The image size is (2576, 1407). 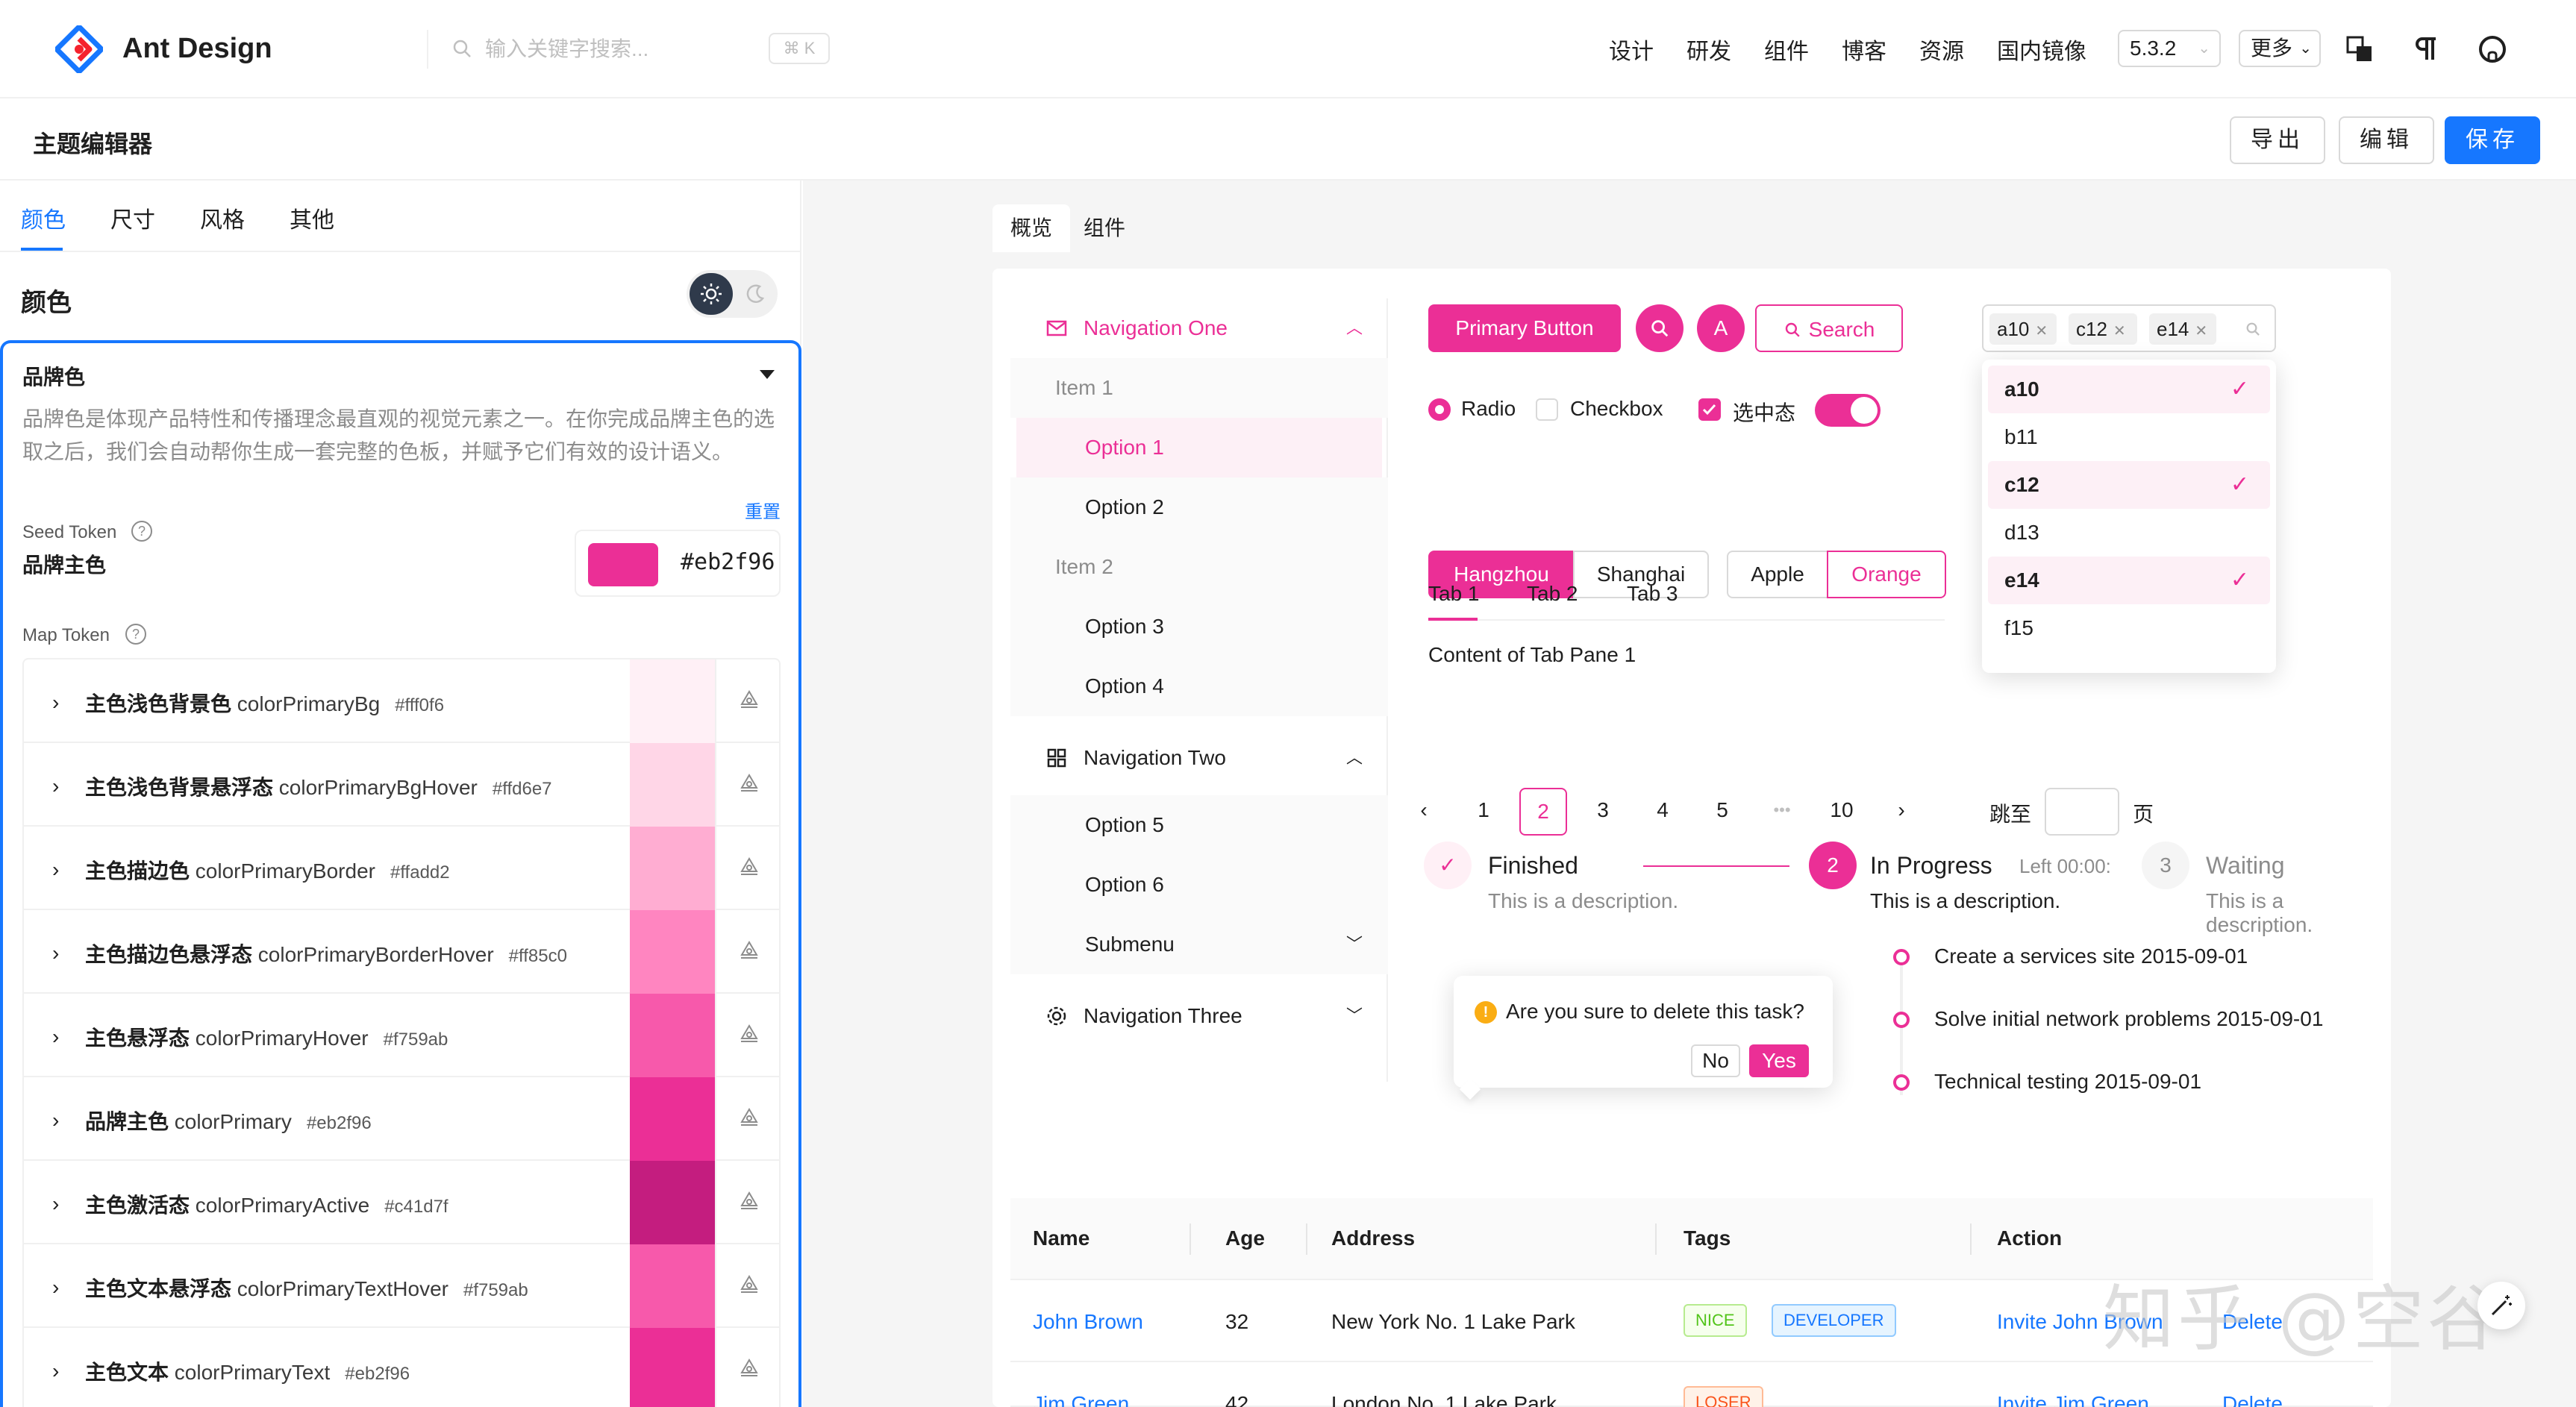 I want to click on save-button: 保存, so click(x=2492, y=140).